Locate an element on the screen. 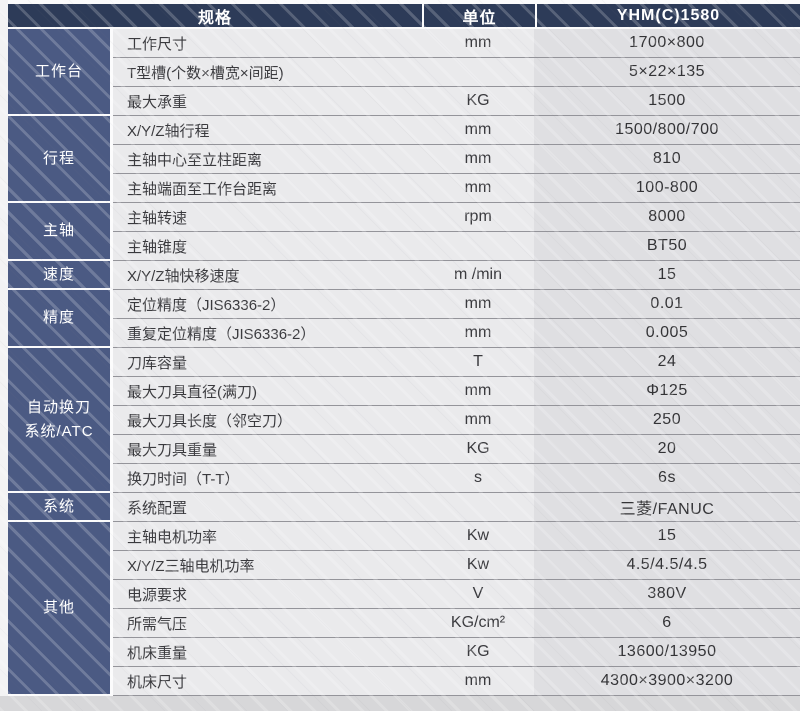 The height and width of the screenshot is (711, 800). table-row: 最大承重 KG 1500 is located at coordinates (456, 101).